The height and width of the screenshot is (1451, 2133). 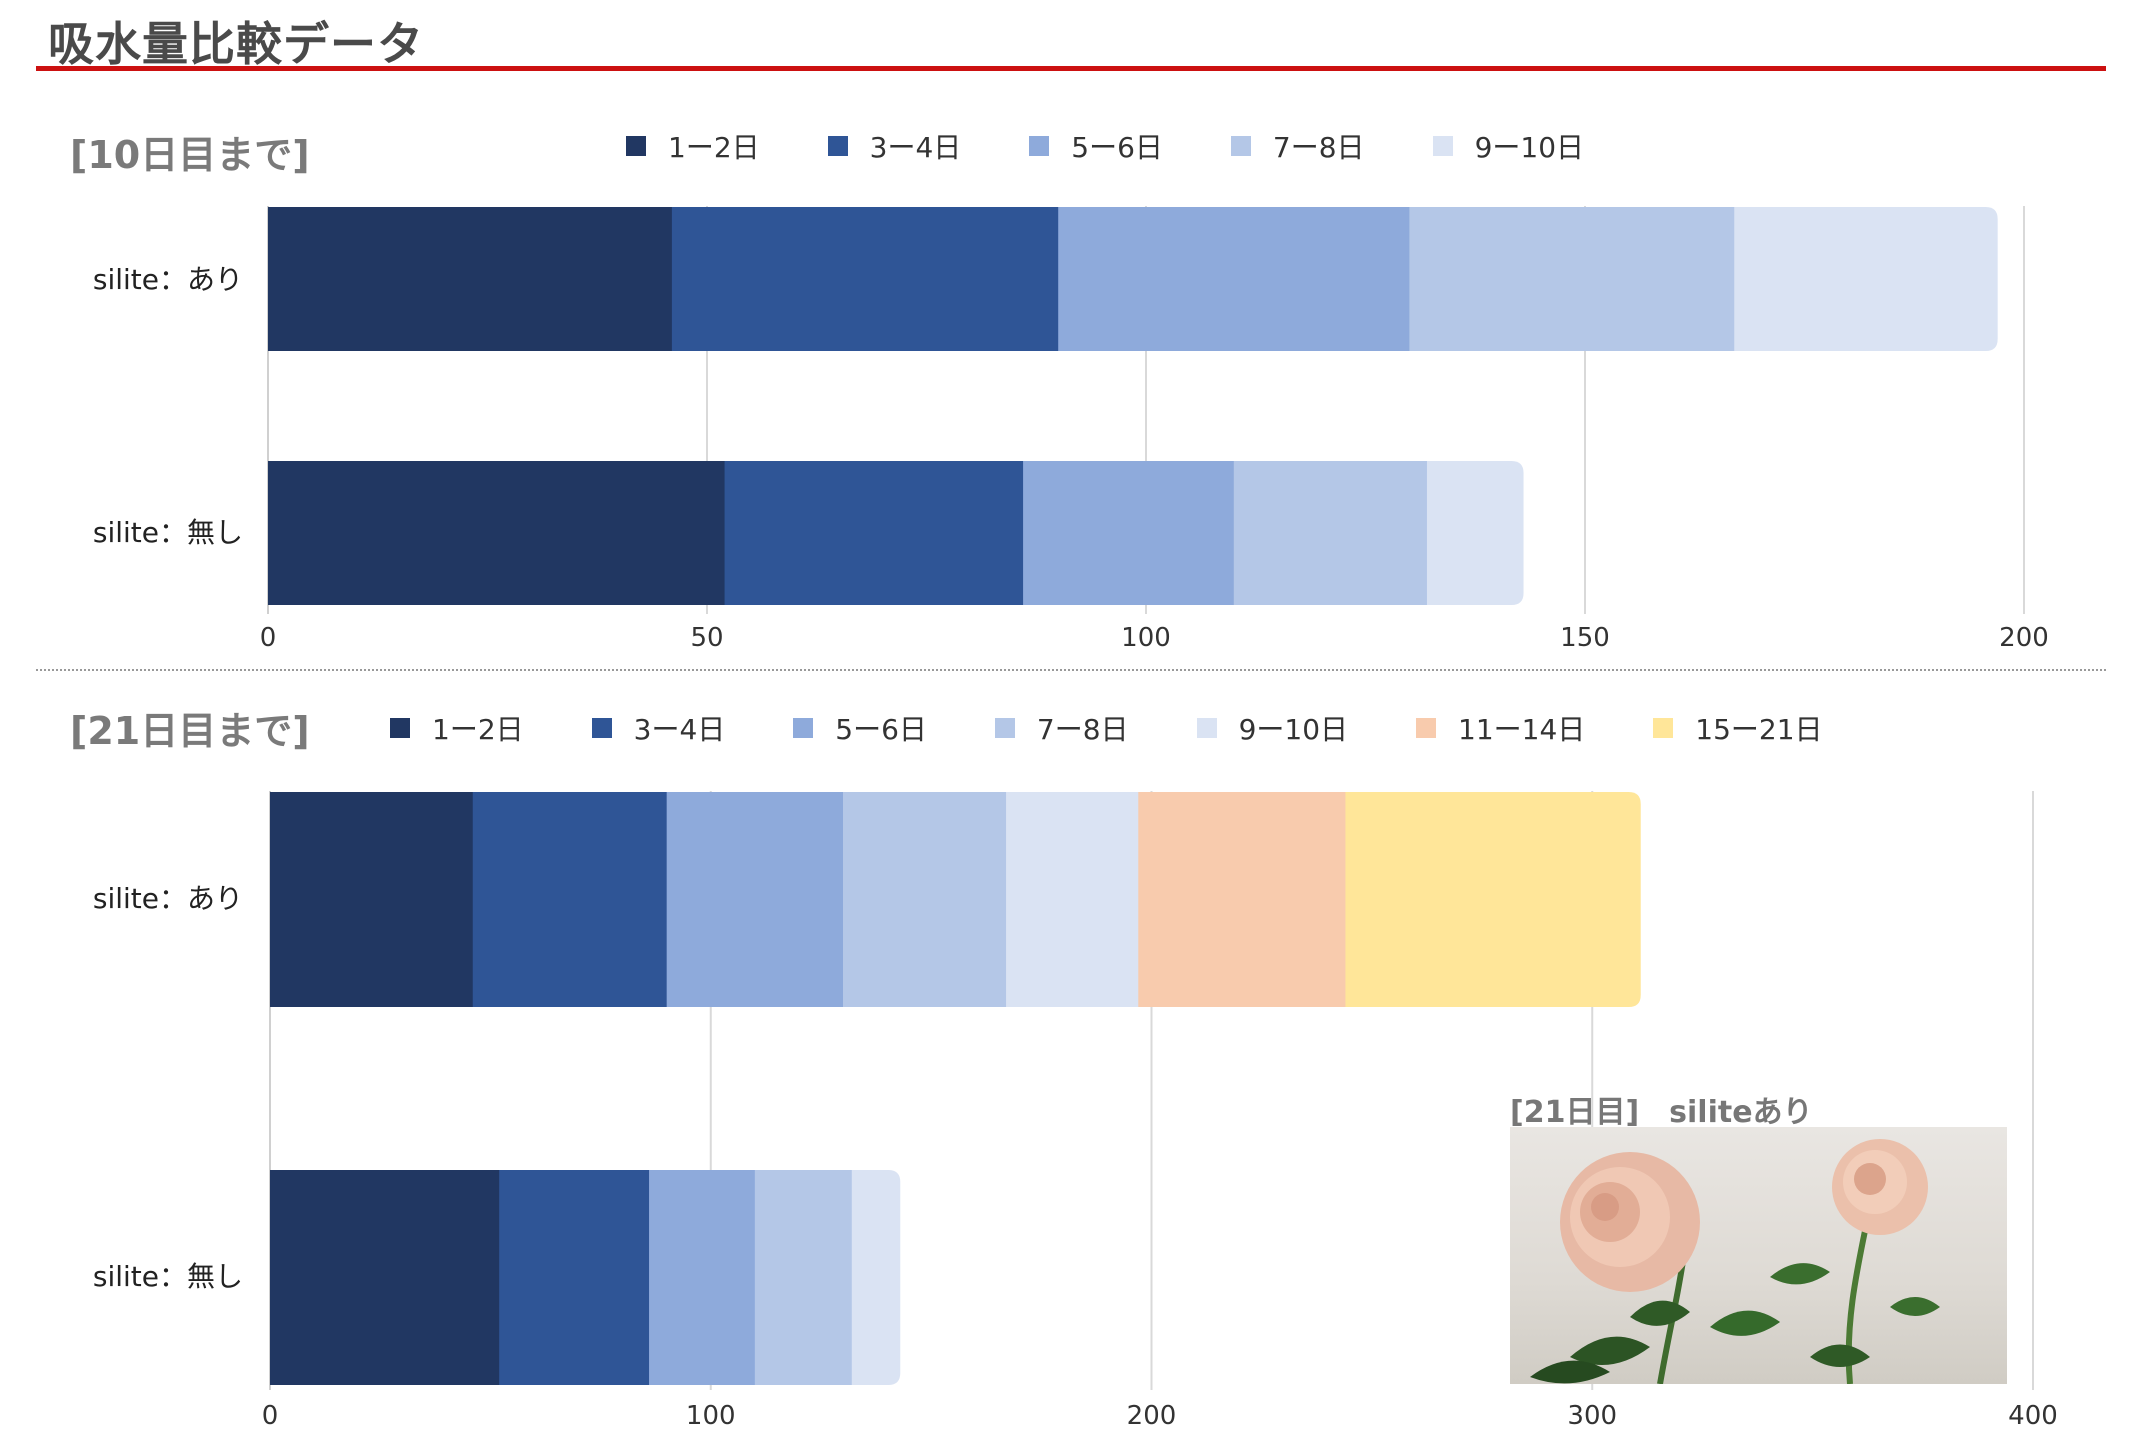 What do you see at coordinates (167, 1276) in the screenshot?
I see `category-label-silite-nashi-21: silite：無し` at bounding box center [167, 1276].